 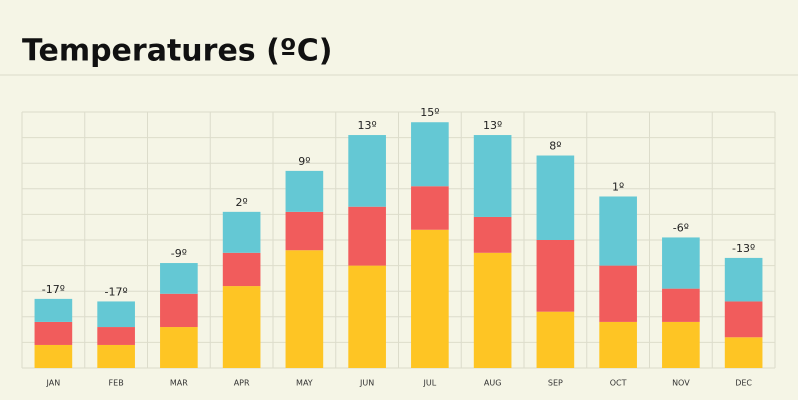 What do you see at coordinates (430, 383) in the screenshot?
I see `x-tick-label: JUL` at bounding box center [430, 383].